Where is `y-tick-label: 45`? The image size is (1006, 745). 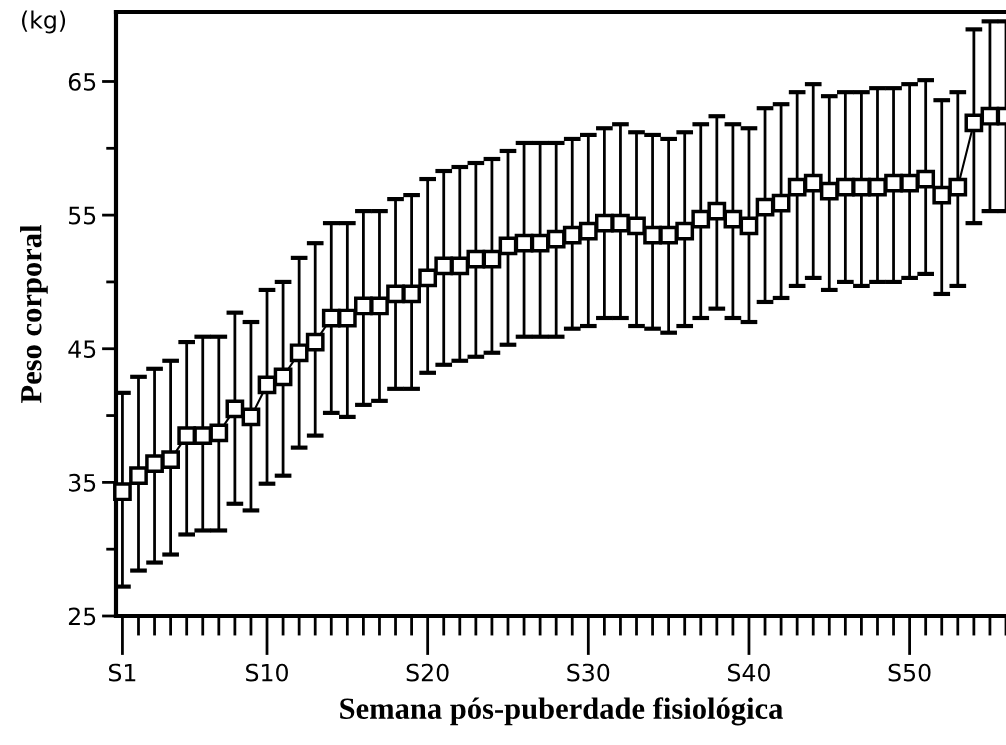
y-tick-label: 45 is located at coordinates (82, 349).